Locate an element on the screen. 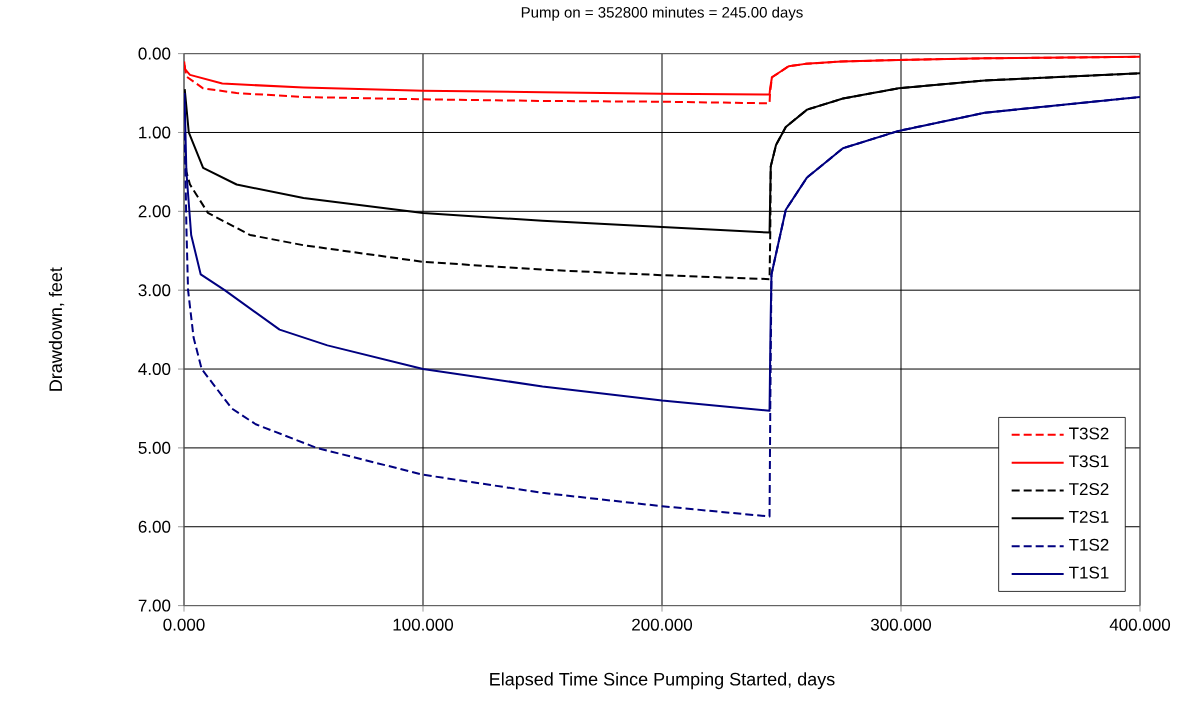 This screenshot has width=1188, height=708. y-tick-label: 7.00 is located at coordinates (154, 605).